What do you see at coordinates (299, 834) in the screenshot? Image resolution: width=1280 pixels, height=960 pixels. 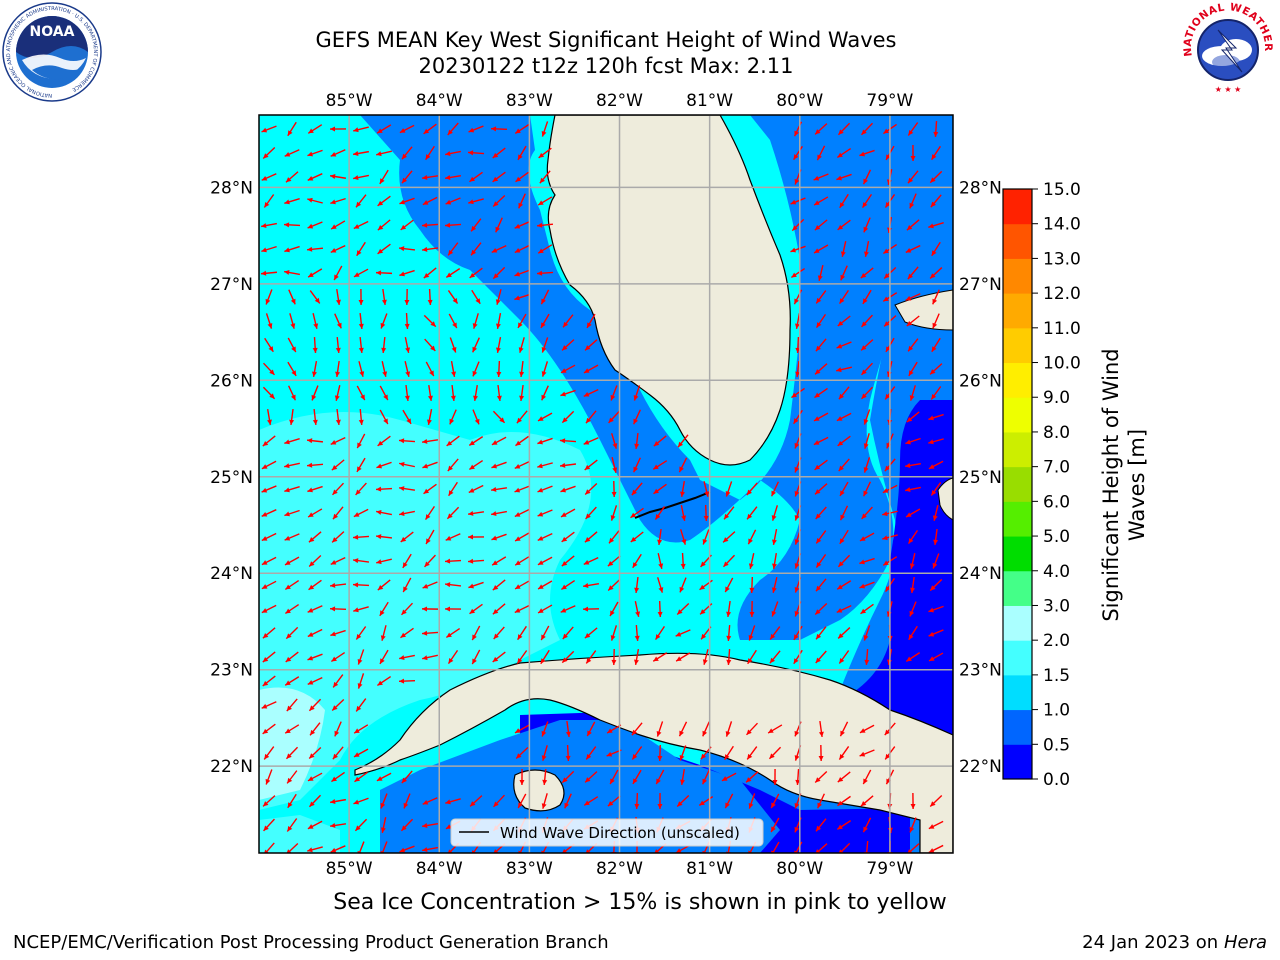 I see `wave-fill-1.5-2.0-south` at bounding box center [299, 834].